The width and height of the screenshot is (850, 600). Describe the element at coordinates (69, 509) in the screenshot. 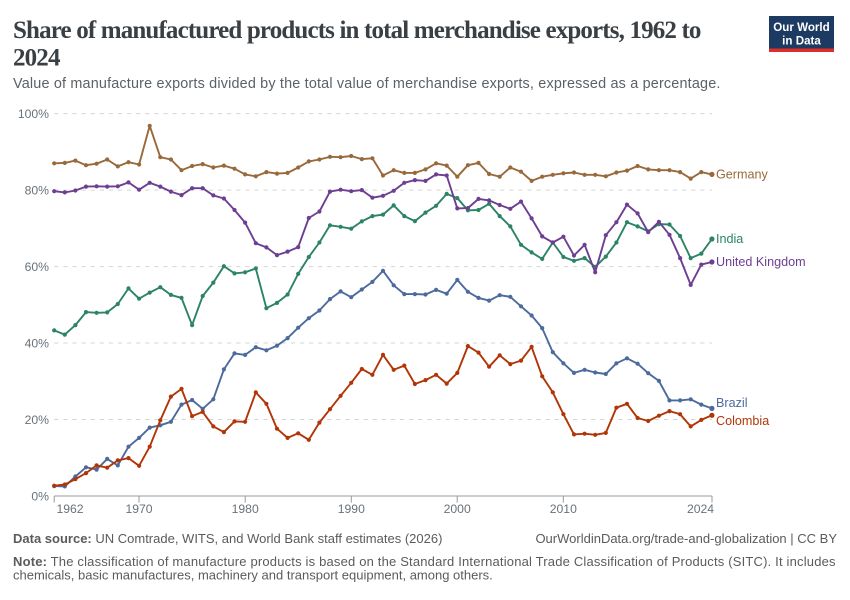

I see `svg-text: 1962` at that location.